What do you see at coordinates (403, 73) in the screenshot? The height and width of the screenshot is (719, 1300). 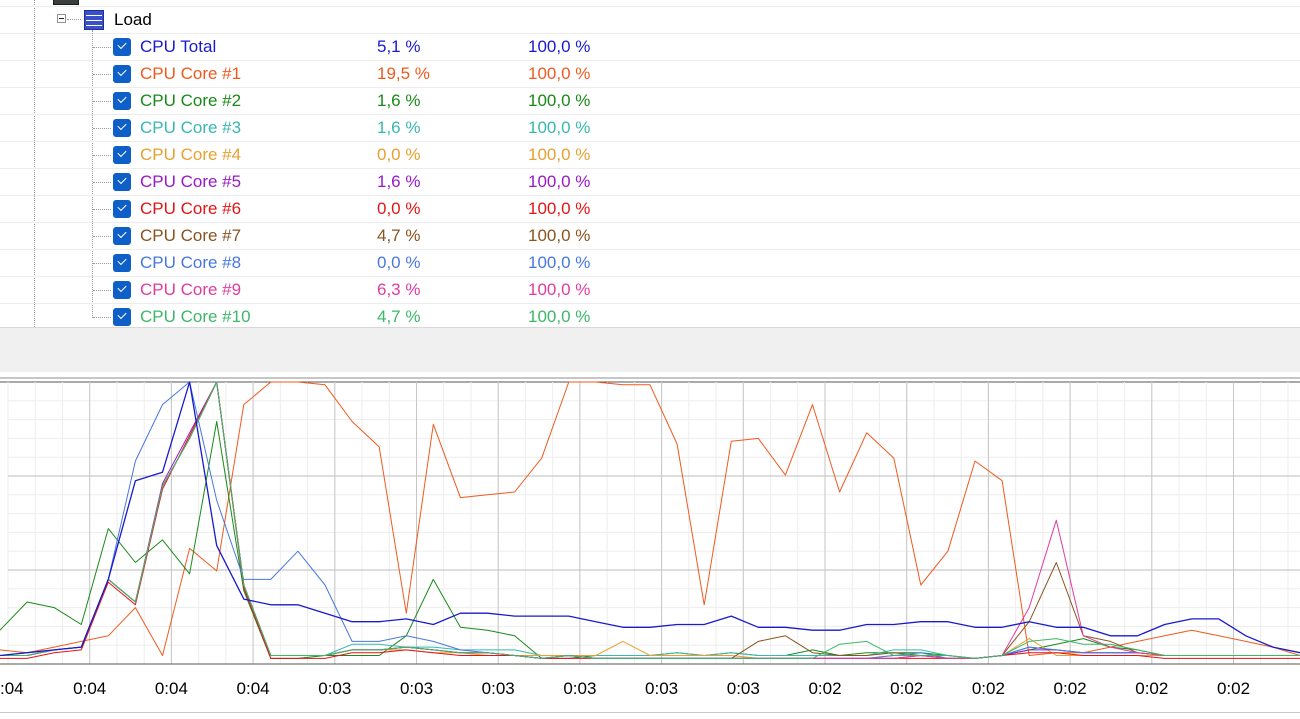 I see `sensor-value: 19,5 %` at bounding box center [403, 73].